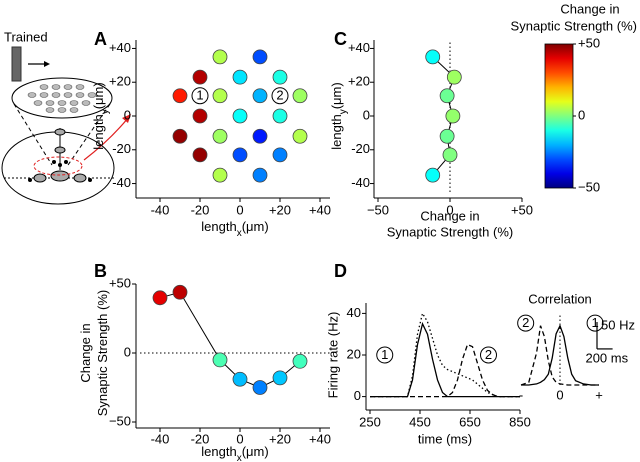 The height and width of the screenshot is (462, 640). What do you see at coordinates (521, 394) in the screenshot?
I see `x-tick-label: -` at bounding box center [521, 394].